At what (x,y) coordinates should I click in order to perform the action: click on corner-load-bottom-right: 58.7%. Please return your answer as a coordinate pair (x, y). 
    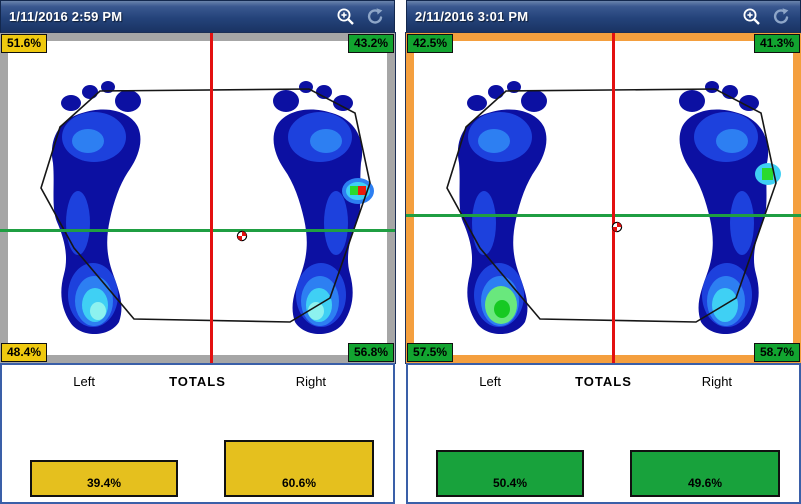
    Looking at the image, I should click on (776, 352).